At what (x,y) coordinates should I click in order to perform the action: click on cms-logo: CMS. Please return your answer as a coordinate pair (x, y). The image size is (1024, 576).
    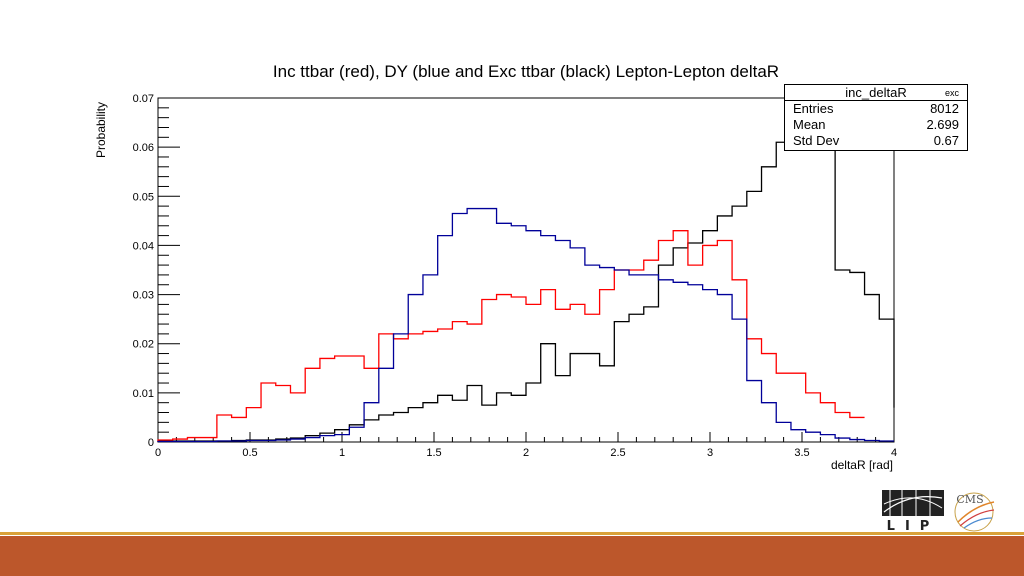
    Looking at the image, I should click on (974, 512).